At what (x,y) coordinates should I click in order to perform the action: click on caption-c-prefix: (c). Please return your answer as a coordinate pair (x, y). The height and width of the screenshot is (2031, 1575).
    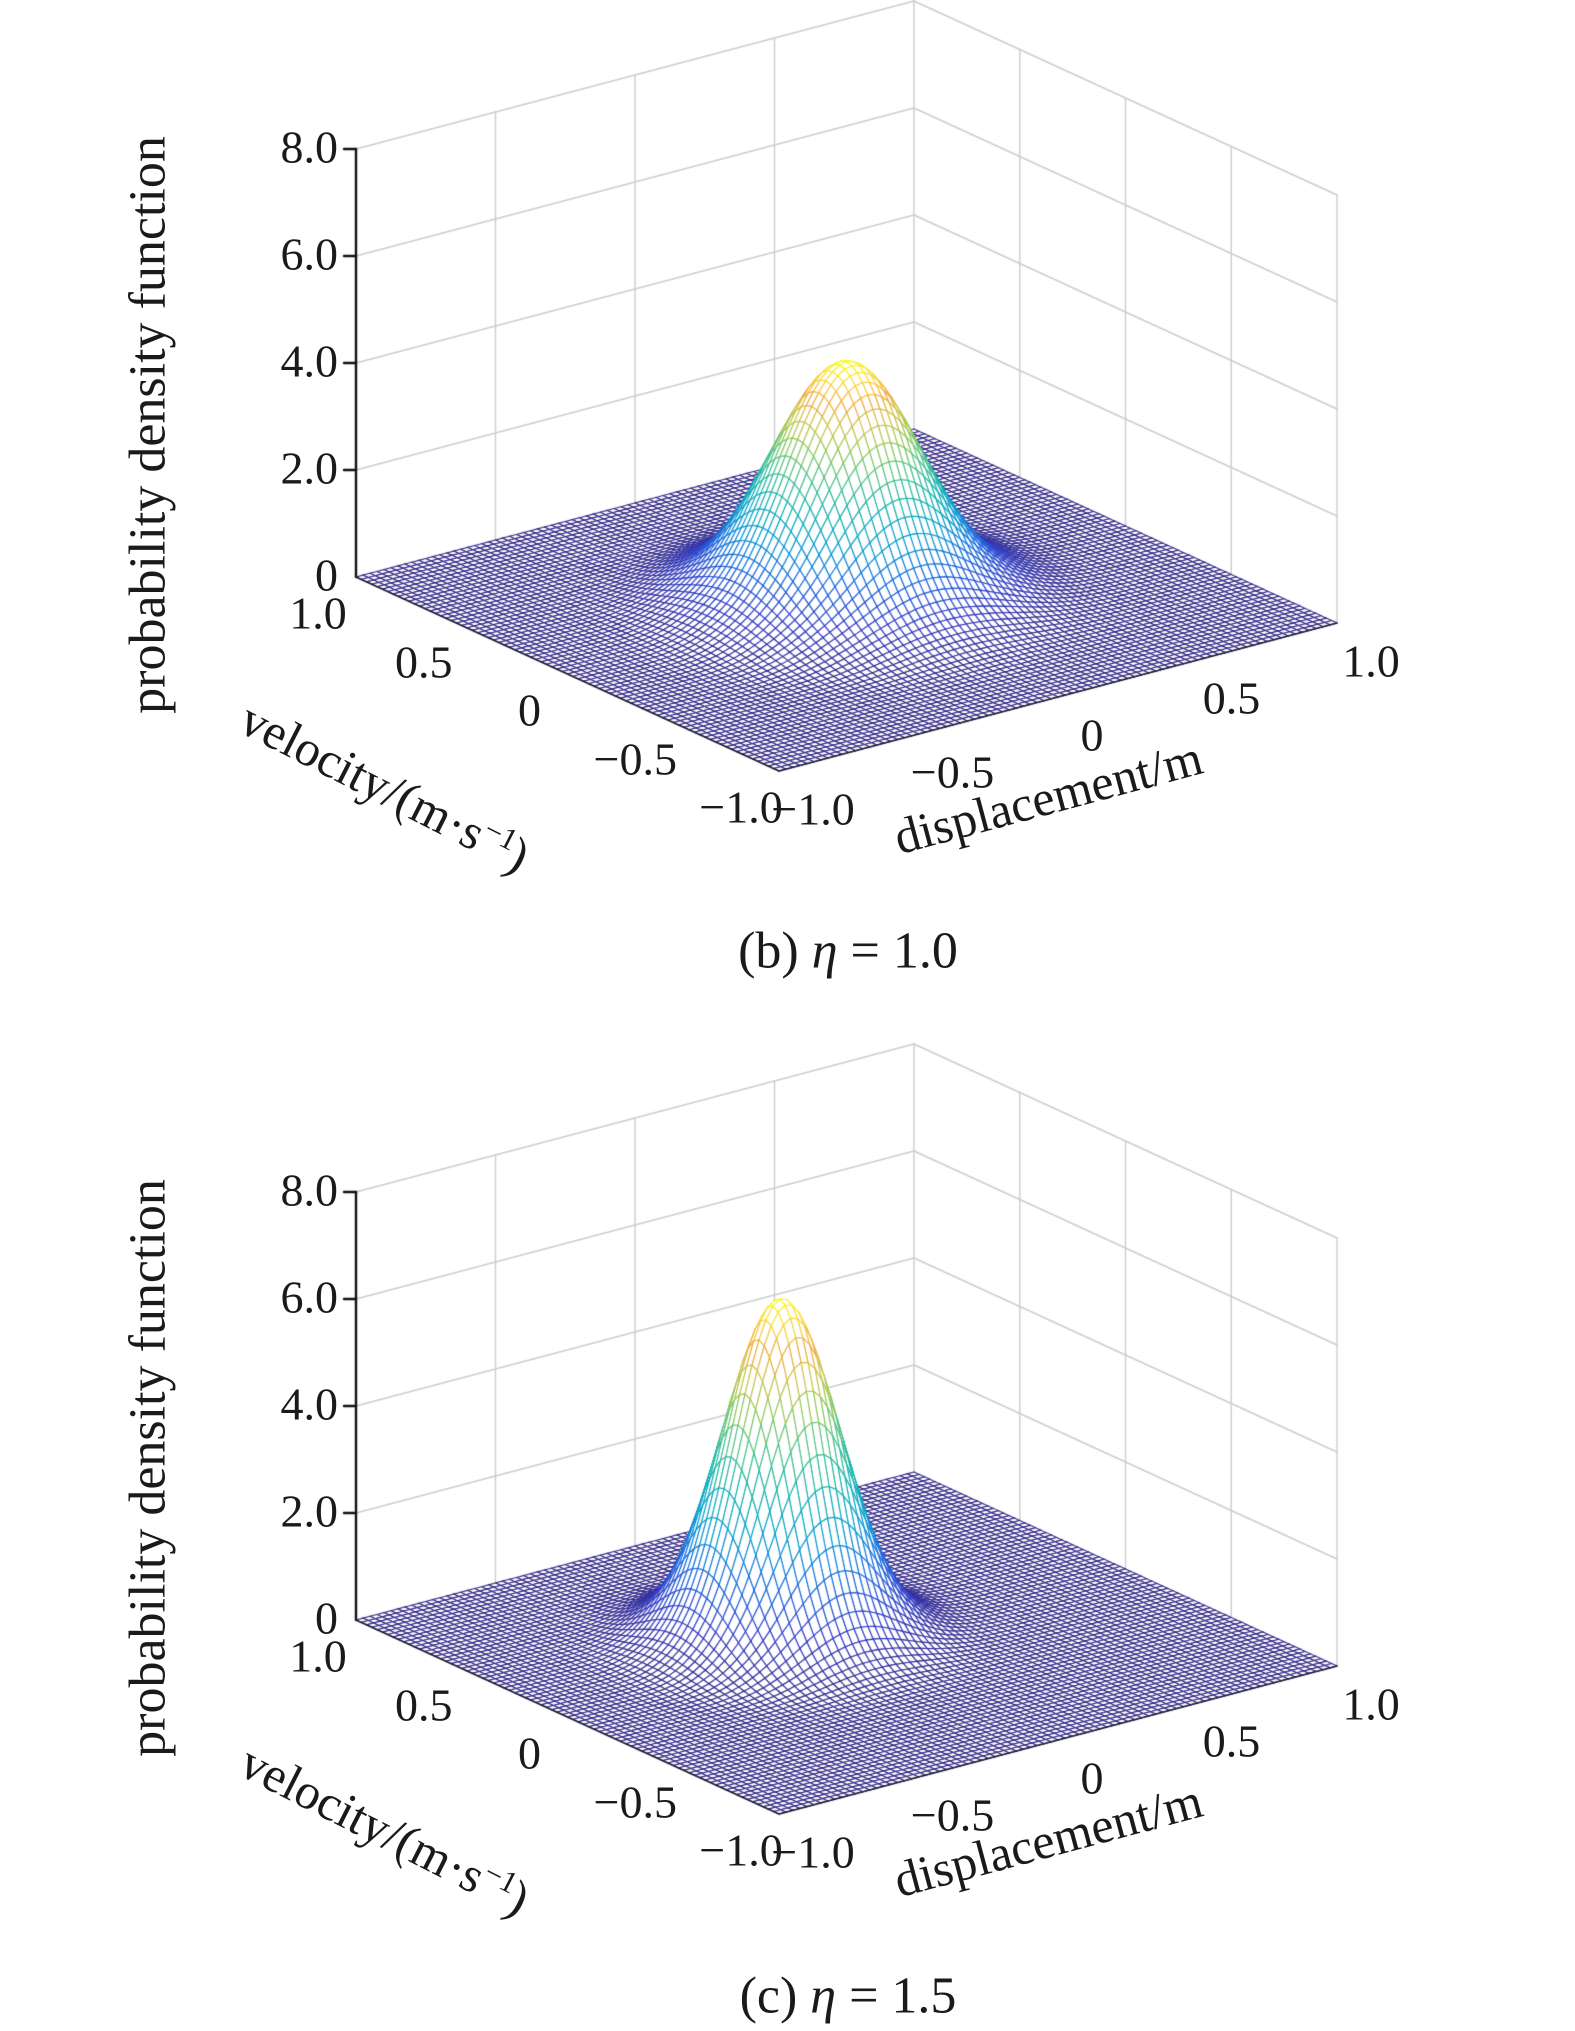
    Looking at the image, I should click on (775, 1996).